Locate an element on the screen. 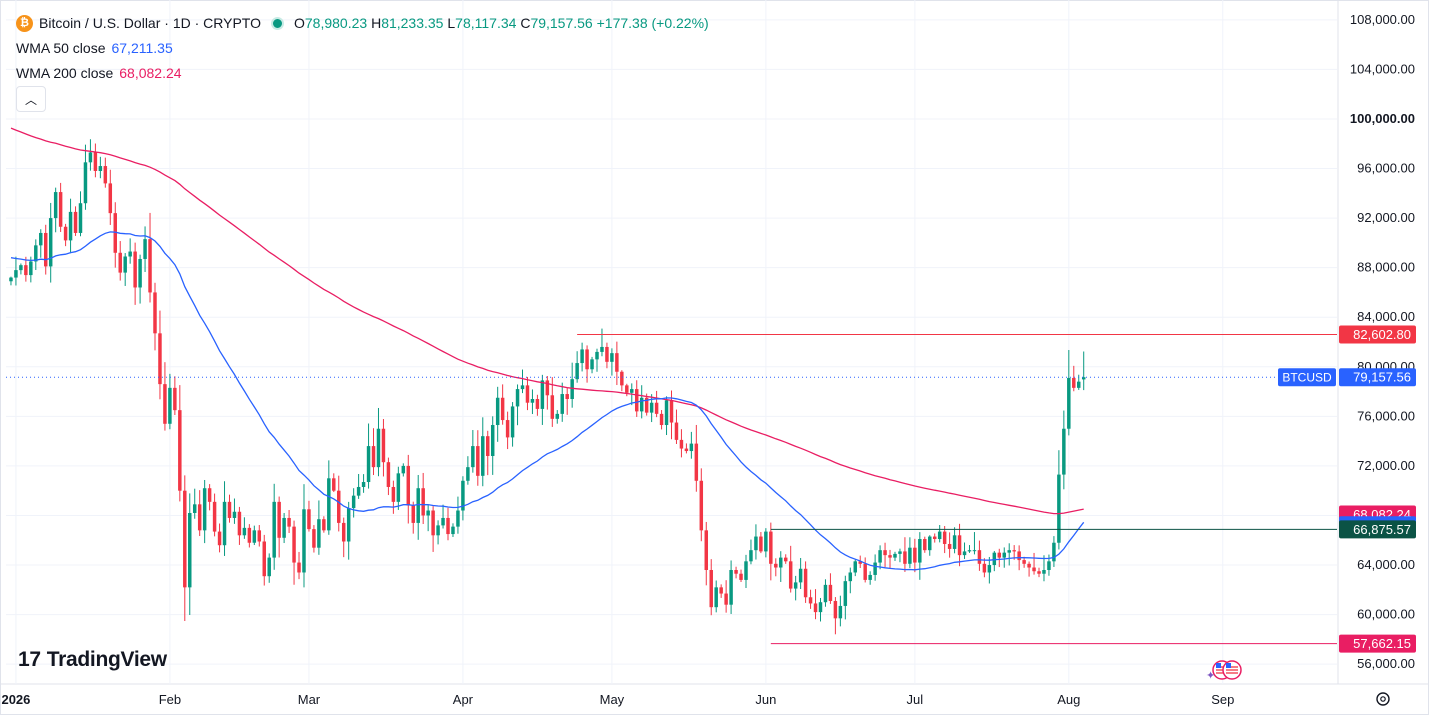 The height and width of the screenshot is (715, 1429). x-tick-label: May is located at coordinates (612, 699).